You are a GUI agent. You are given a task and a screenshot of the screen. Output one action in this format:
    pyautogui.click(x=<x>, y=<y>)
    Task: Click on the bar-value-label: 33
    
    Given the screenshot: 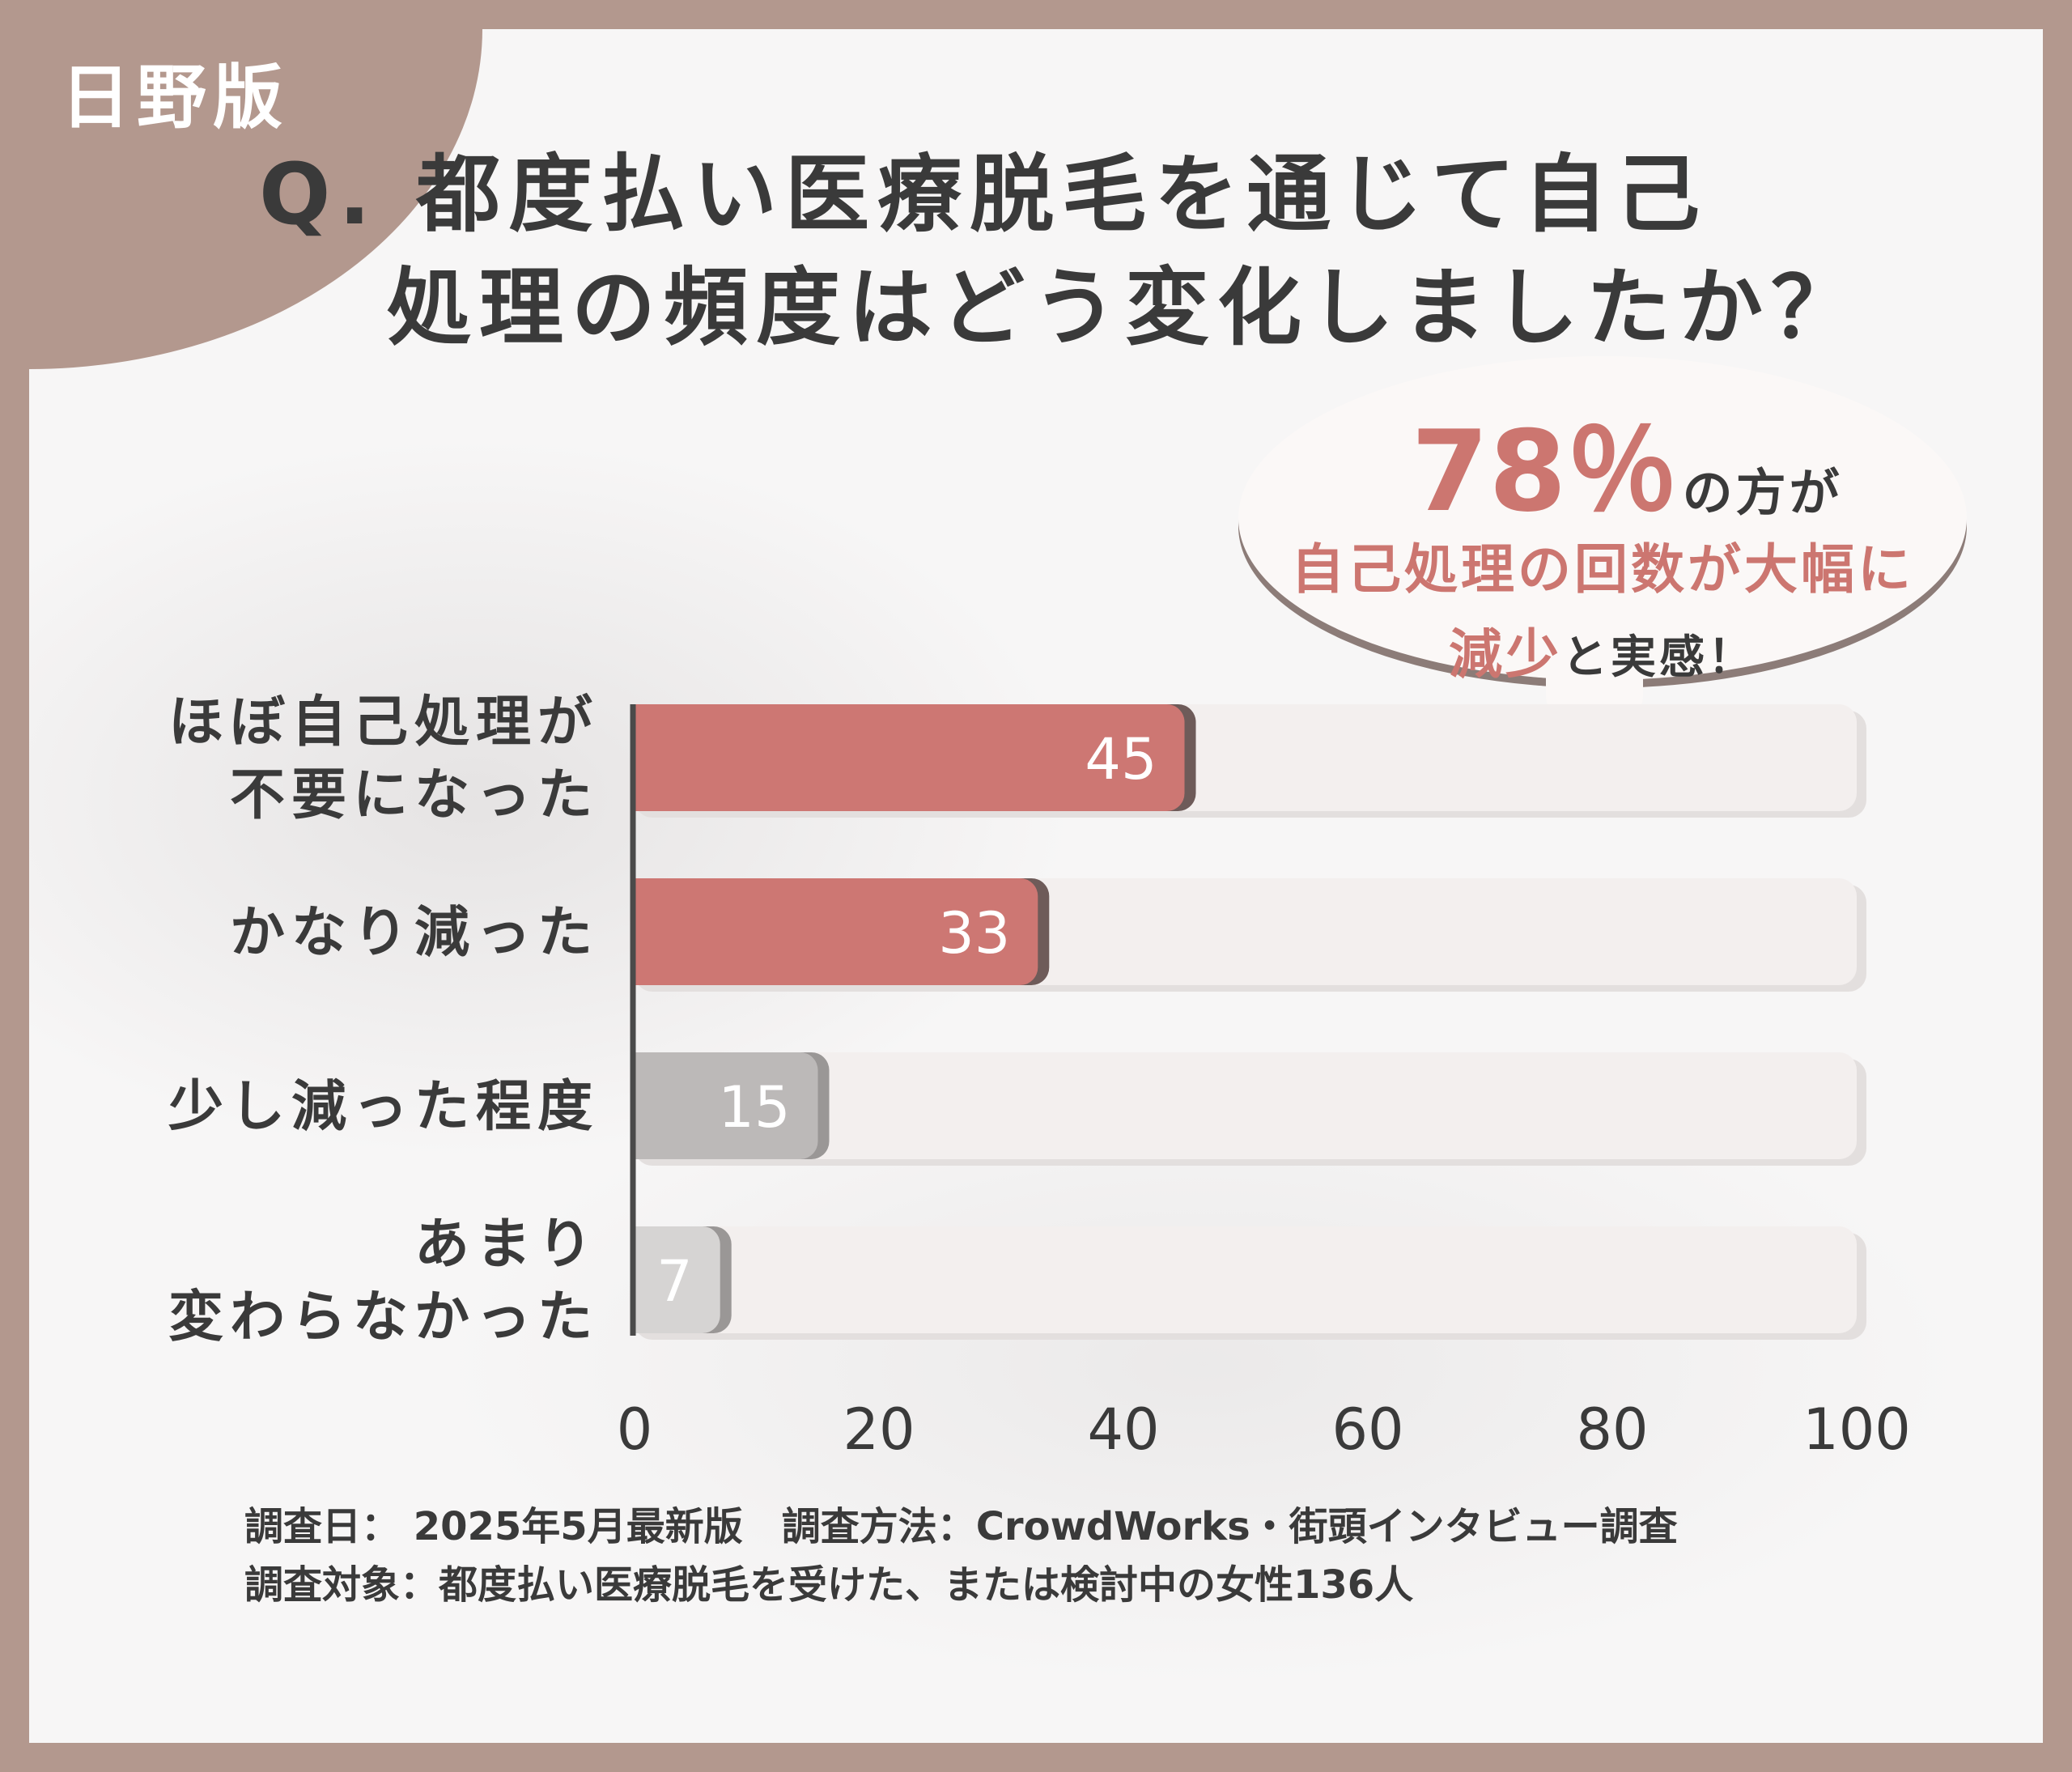 What is the action you would take?
    pyautogui.click(x=974, y=934)
    